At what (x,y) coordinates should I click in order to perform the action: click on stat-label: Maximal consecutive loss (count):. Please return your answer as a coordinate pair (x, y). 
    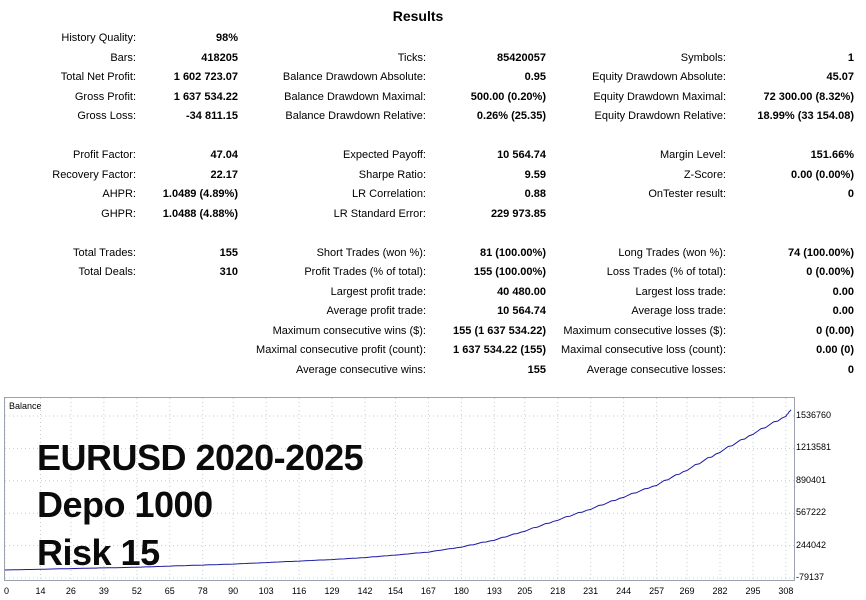
    Looking at the image, I should click on (643, 350).